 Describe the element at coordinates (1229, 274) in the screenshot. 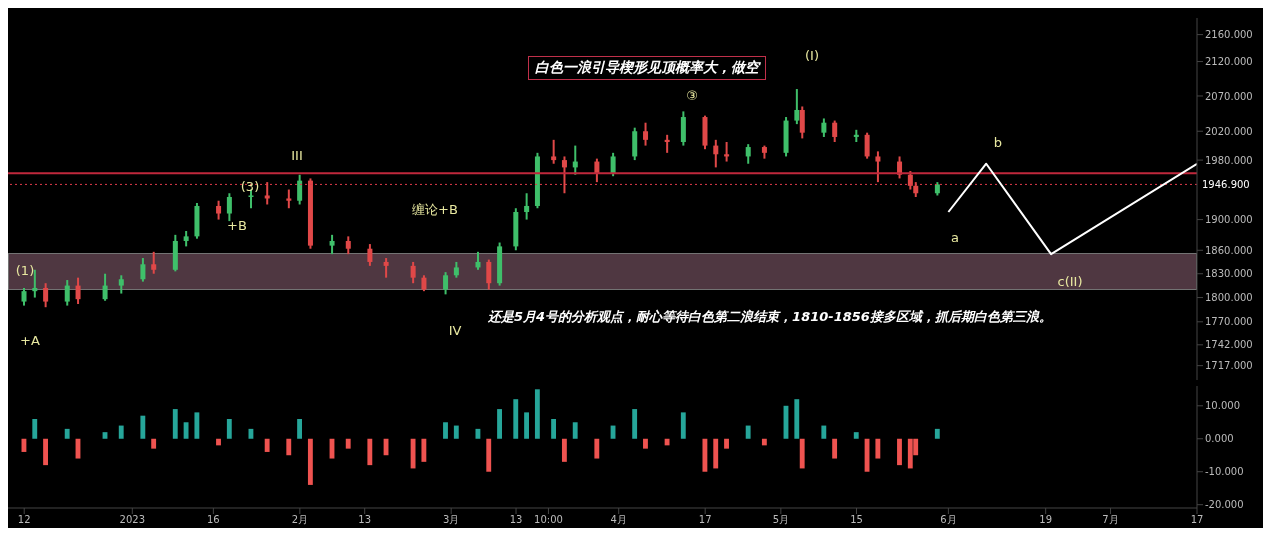

I see `y-tick-label: 1830.000` at that location.